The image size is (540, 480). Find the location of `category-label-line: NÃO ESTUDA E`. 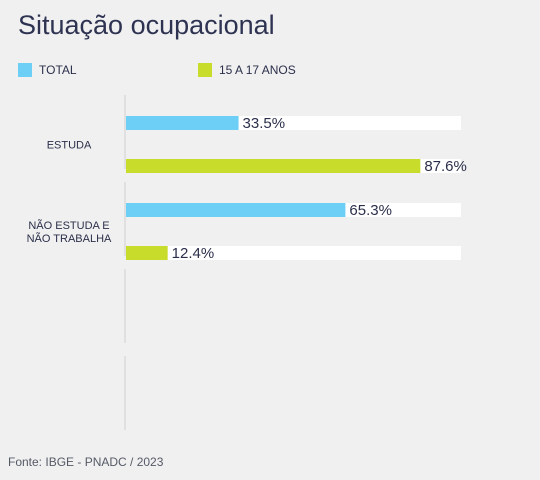

category-label-line: NÃO ESTUDA E is located at coordinates (68, 225).